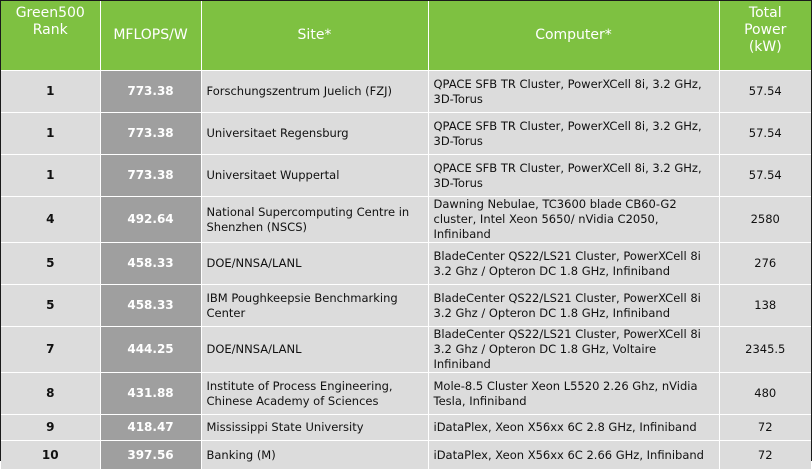 The image size is (812, 469). What do you see at coordinates (314, 92) in the screenshot?
I see `site-cell: Forschungszentrum Juelich (FZJ)` at bounding box center [314, 92].